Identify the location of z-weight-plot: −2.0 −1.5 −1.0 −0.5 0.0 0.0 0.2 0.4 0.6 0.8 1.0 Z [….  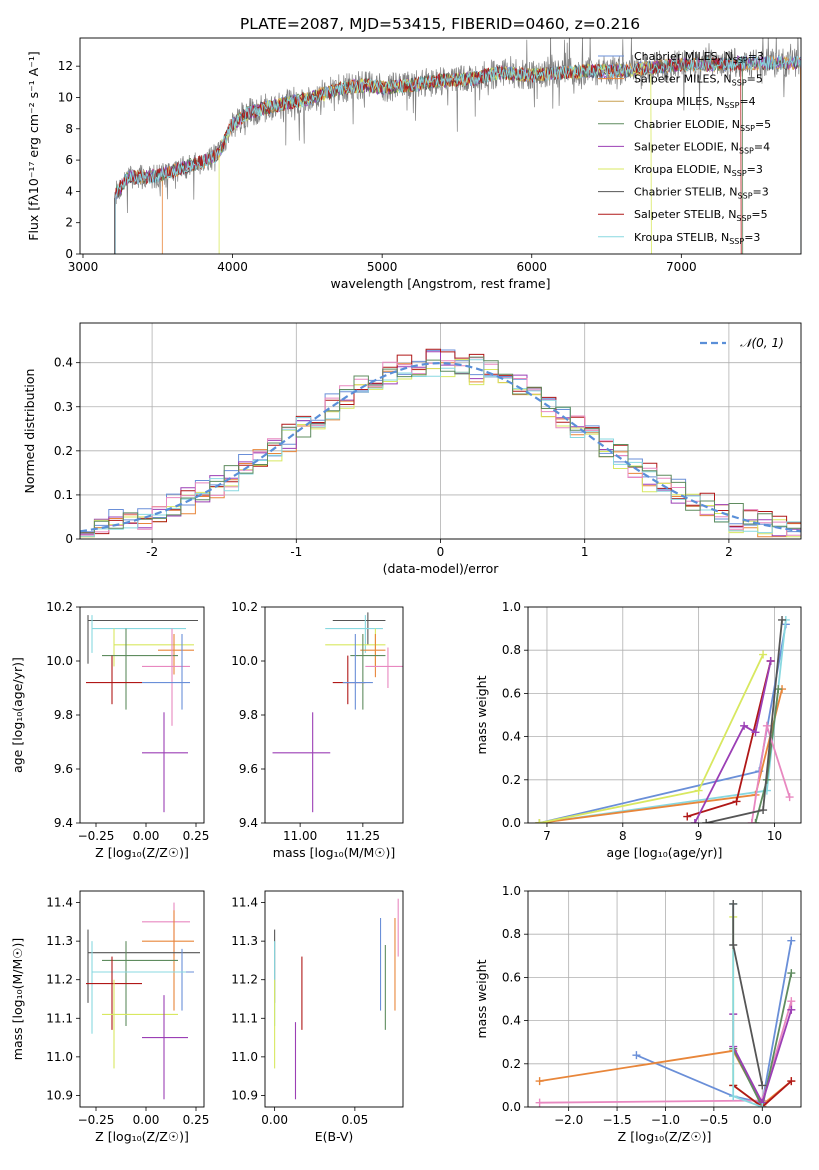
(638, 1014).